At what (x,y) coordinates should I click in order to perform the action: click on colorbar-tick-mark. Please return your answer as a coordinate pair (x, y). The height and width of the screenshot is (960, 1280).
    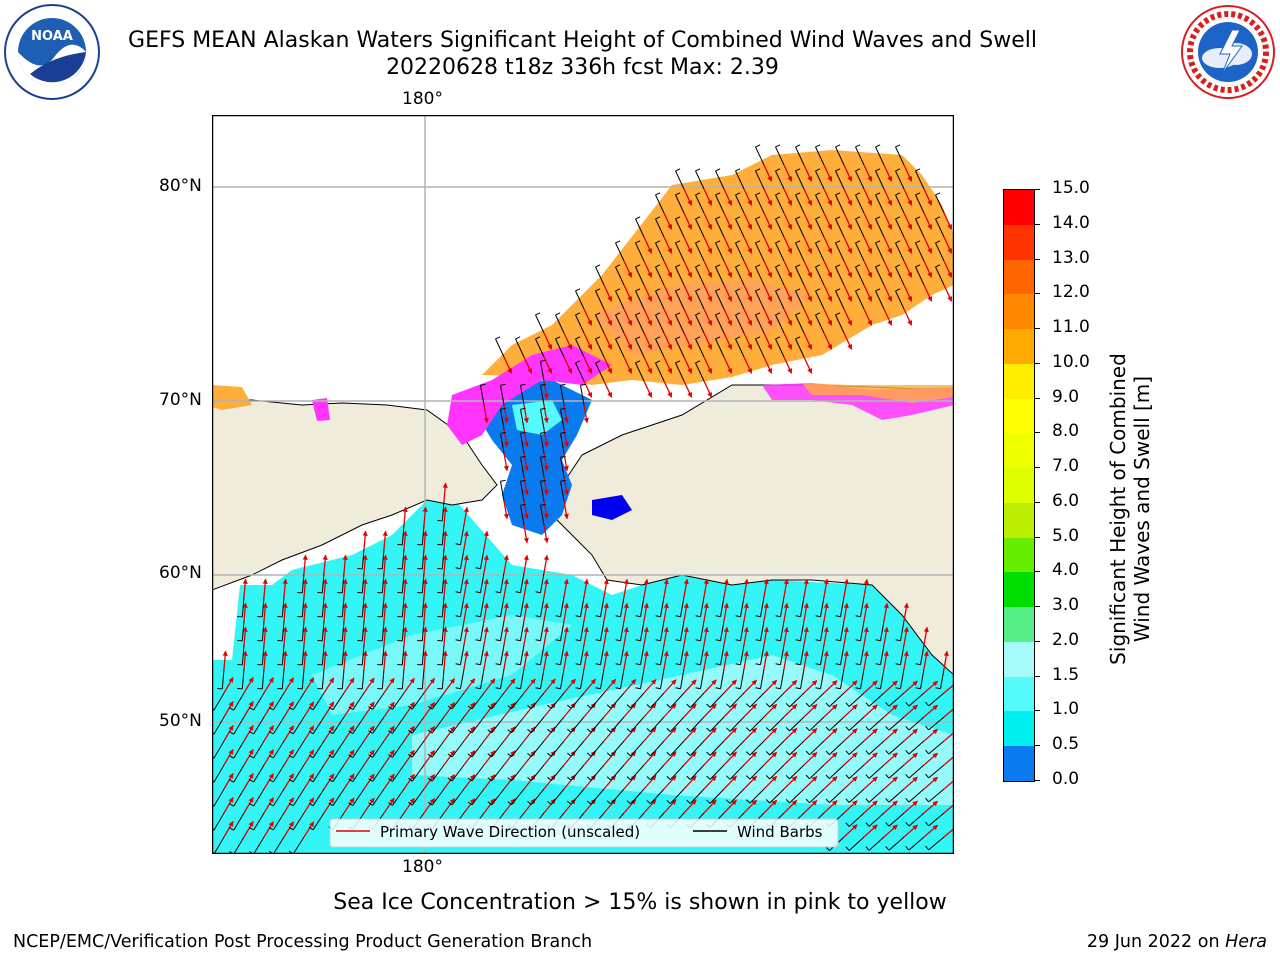
    Looking at the image, I should click on (1037, 572).